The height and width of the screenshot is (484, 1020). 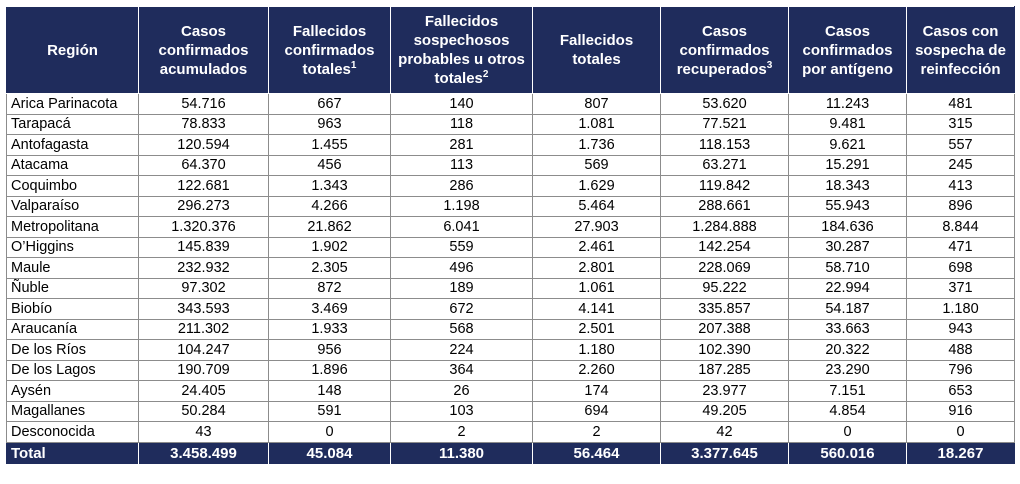 I want to click on table-row: Ñuble 97.302 872 189 1.061 95.222 22.994 371, so click(x=510, y=288).